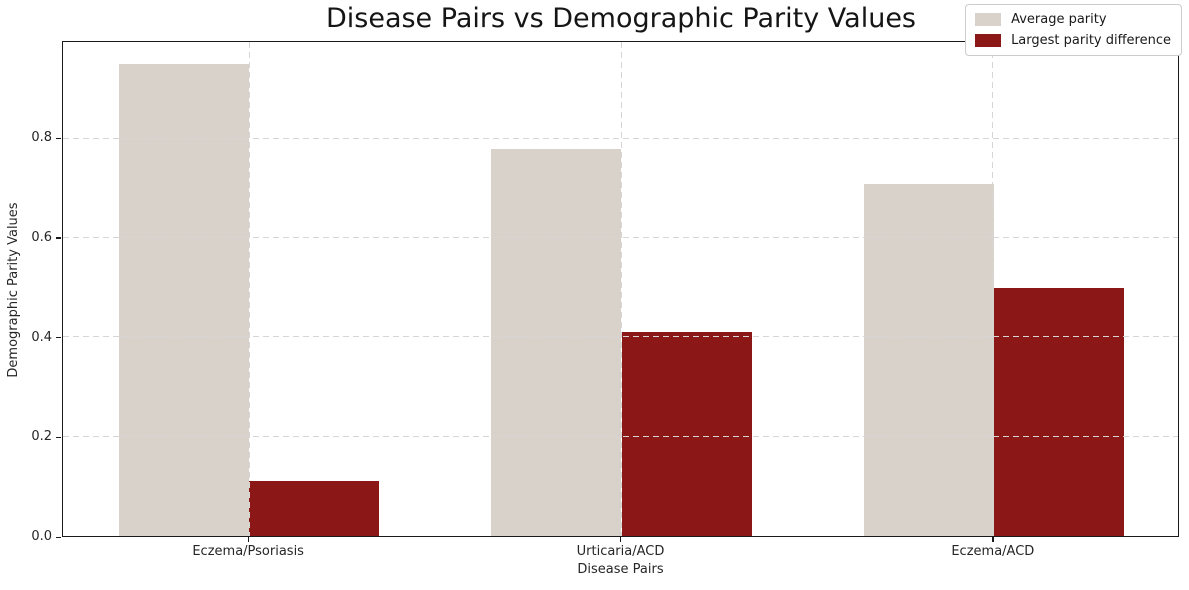 The image size is (1189, 590). I want to click on x-tick-label: Urticaria/ACD, so click(620, 551).